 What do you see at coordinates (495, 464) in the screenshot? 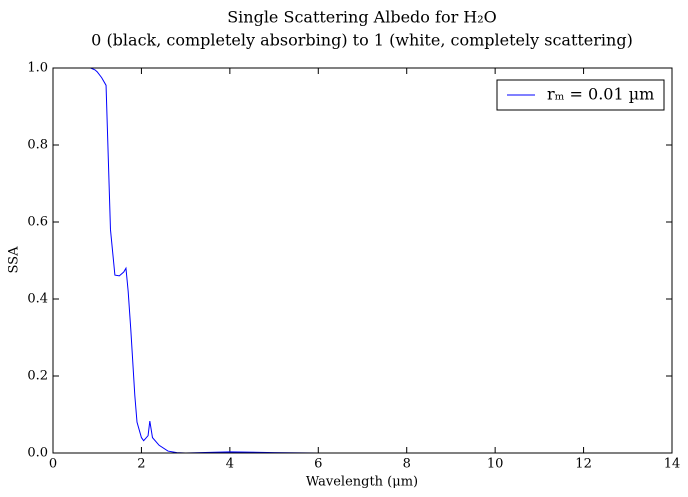
I see `x-tick-label: 10` at bounding box center [495, 464].